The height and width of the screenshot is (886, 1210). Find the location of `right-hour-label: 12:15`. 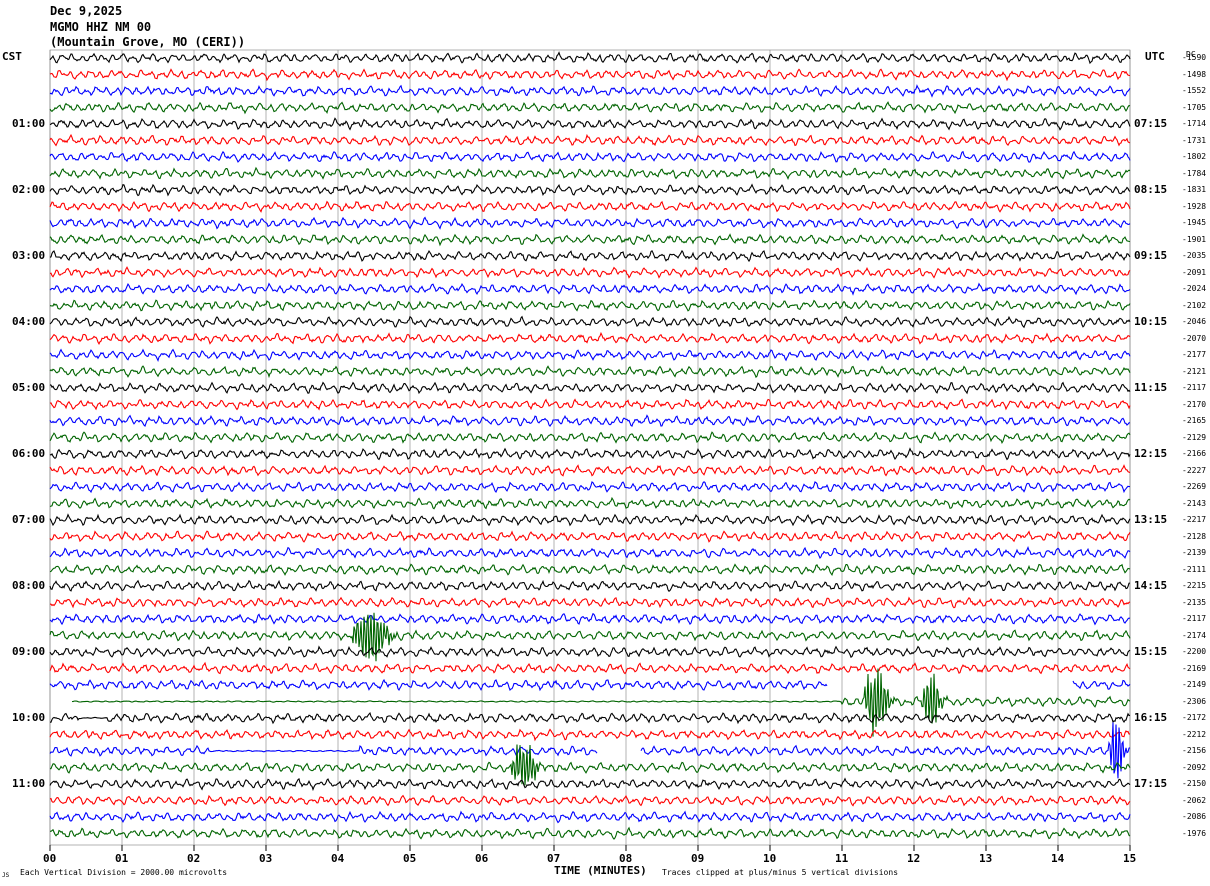

right-hour-label: 12:15 is located at coordinates (1151, 453).